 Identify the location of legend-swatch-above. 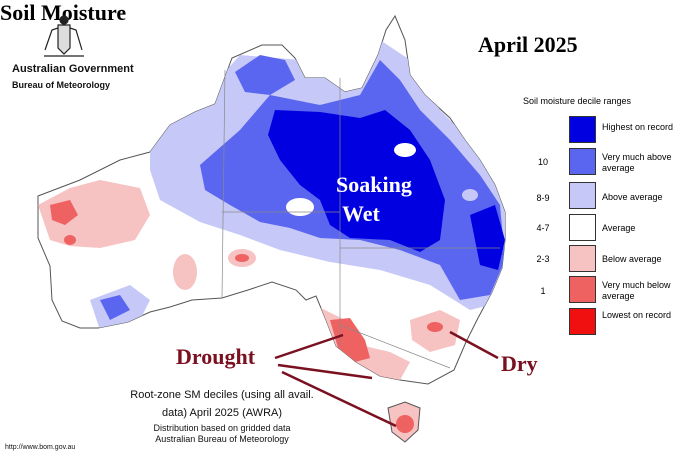
(582, 195).